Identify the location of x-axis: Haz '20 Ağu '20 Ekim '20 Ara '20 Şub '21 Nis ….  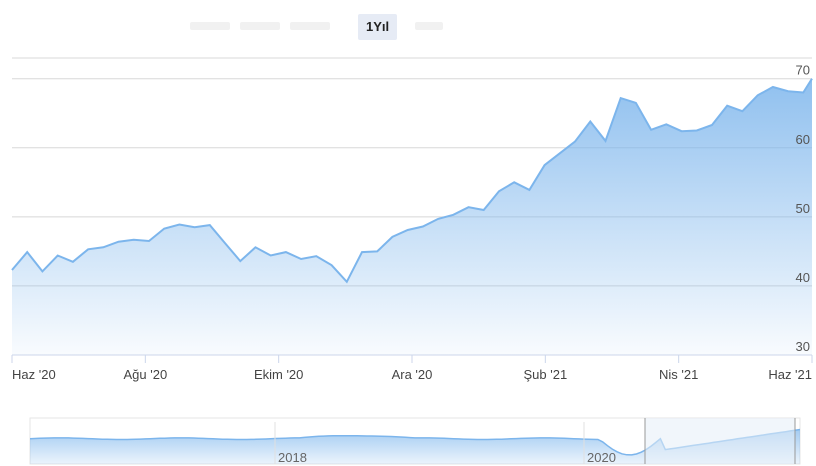
(412, 368).